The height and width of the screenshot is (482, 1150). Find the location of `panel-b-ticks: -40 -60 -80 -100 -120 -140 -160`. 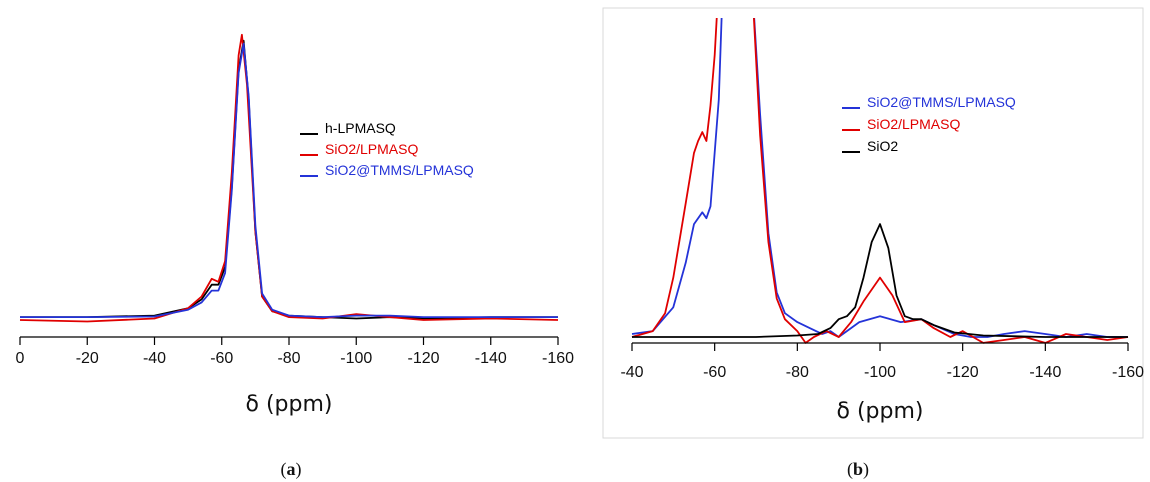

panel-b-ticks: -40 -60 -80 -100 -120 -140 -160 is located at coordinates (882, 362).